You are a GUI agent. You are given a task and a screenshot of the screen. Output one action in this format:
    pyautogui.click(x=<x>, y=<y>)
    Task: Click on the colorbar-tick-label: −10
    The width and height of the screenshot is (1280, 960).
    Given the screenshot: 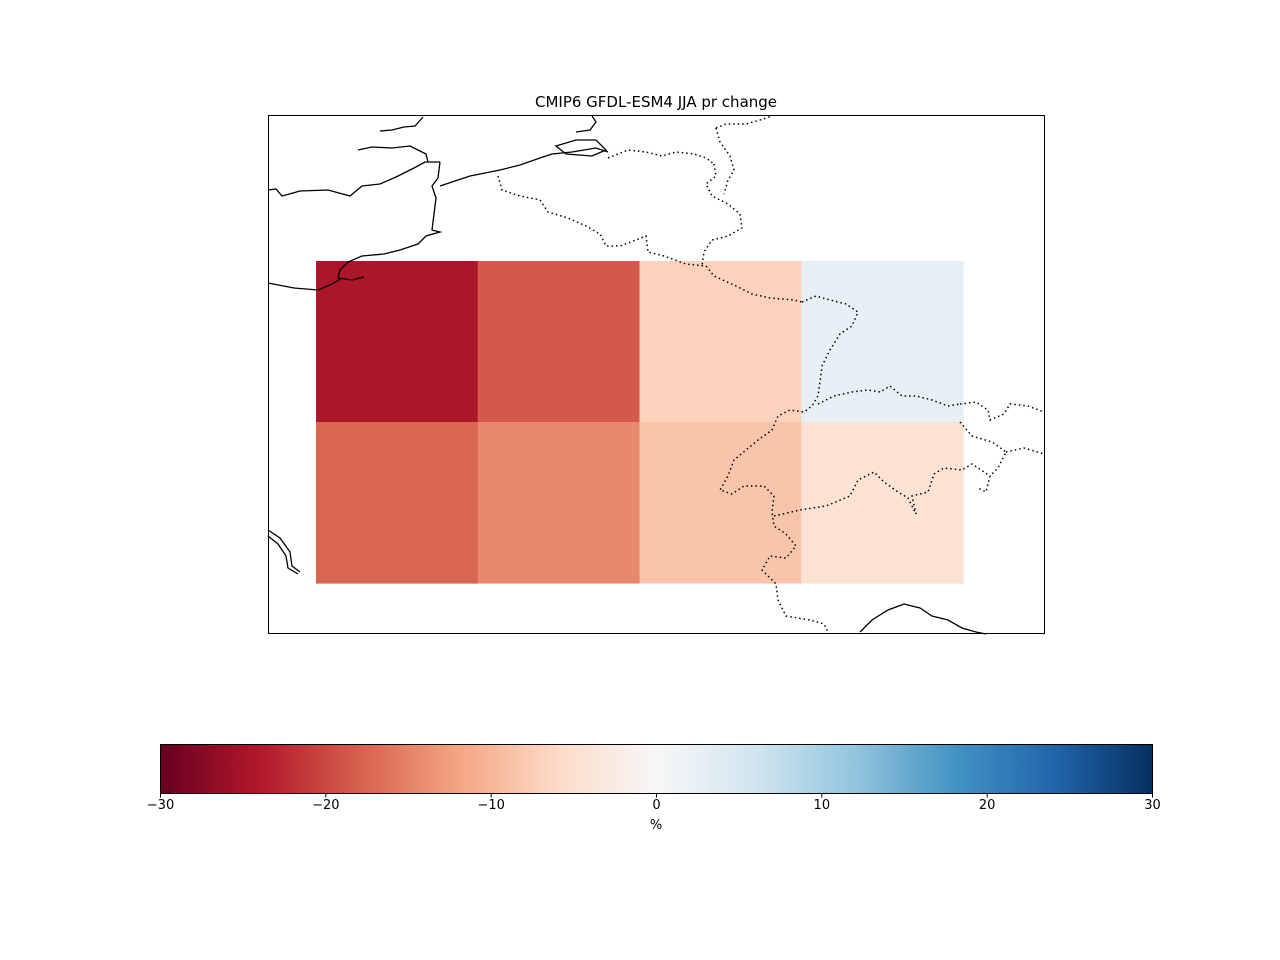 What is the action you would take?
    pyautogui.click(x=490, y=805)
    